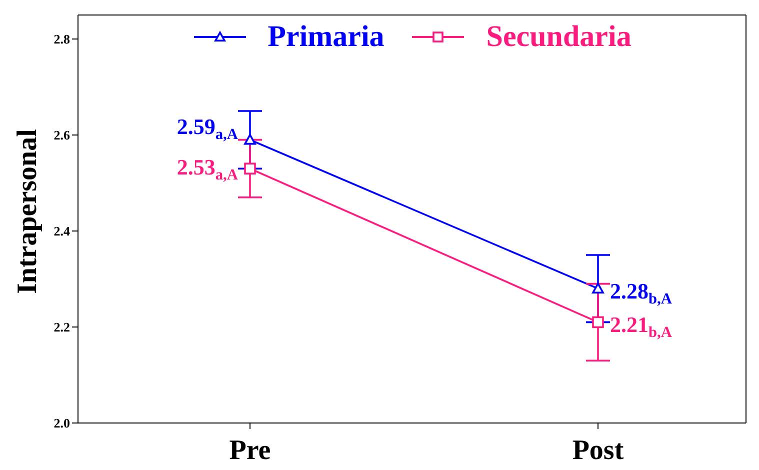 This screenshot has height=470, width=759. What do you see at coordinates (207, 129) in the screenshot?
I see `data-label: 2.59$_{a,A}$` at bounding box center [207, 129].